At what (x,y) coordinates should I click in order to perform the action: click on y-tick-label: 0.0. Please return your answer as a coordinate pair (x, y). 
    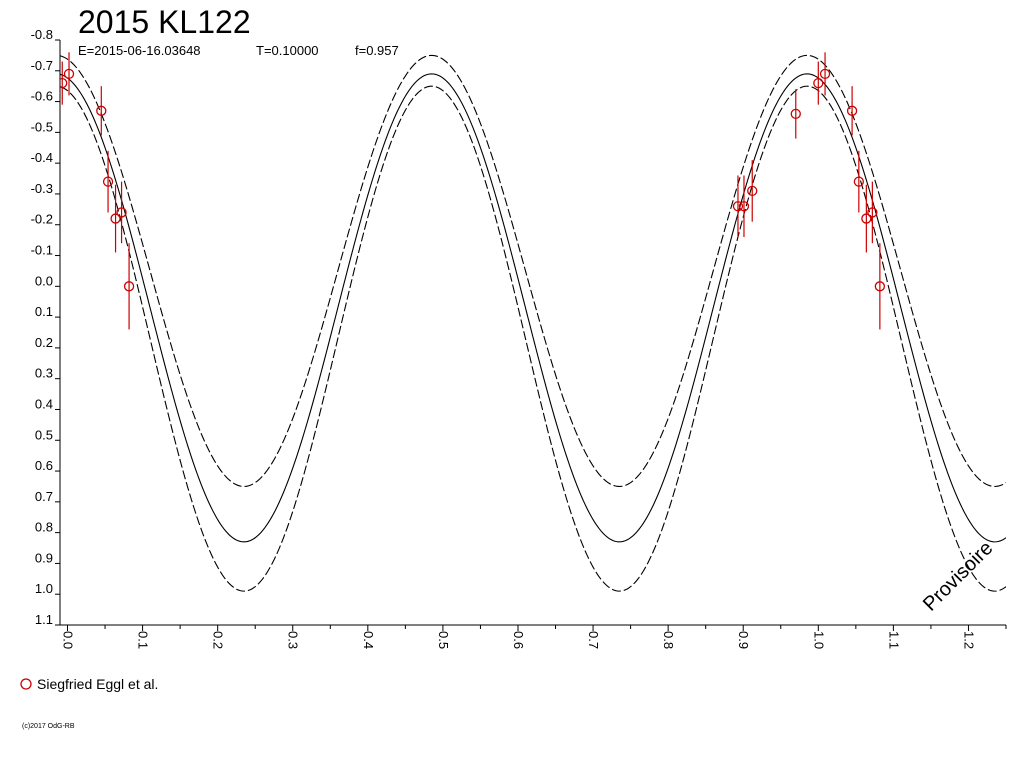
    Looking at the image, I should click on (44, 280).